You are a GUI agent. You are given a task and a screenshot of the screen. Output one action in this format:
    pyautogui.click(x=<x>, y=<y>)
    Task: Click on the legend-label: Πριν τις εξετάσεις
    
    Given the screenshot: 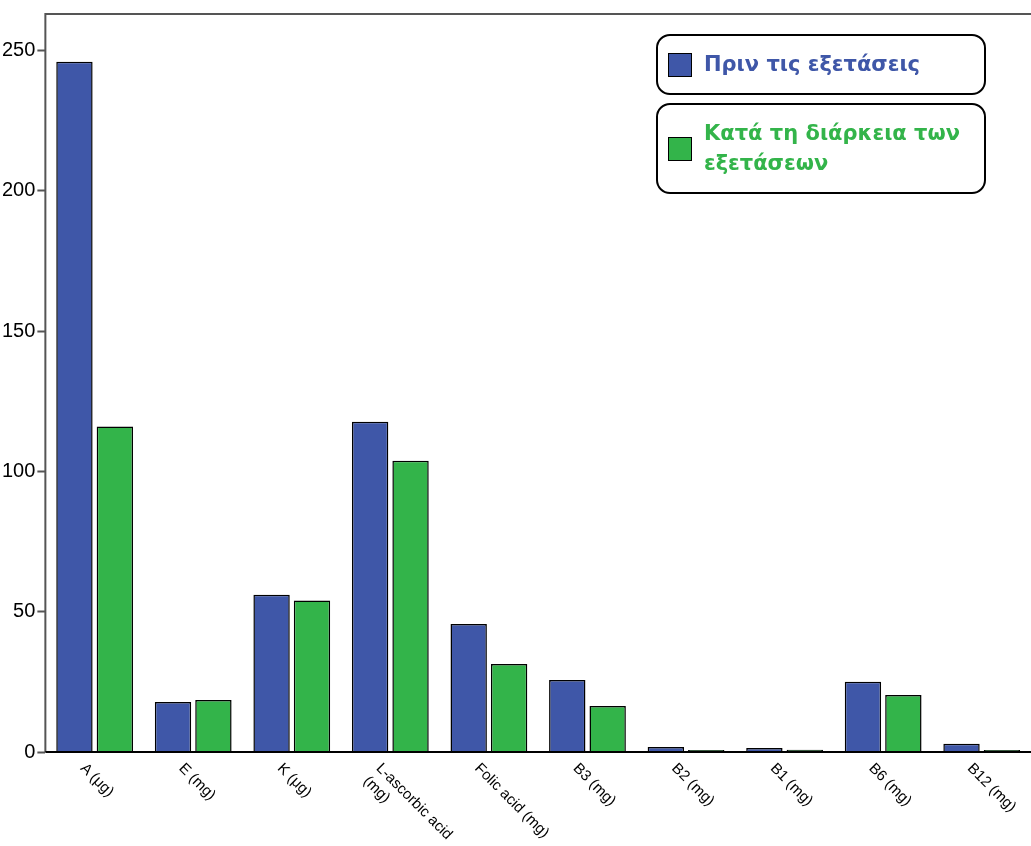 What is the action you would take?
    pyautogui.click(x=812, y=64)
    